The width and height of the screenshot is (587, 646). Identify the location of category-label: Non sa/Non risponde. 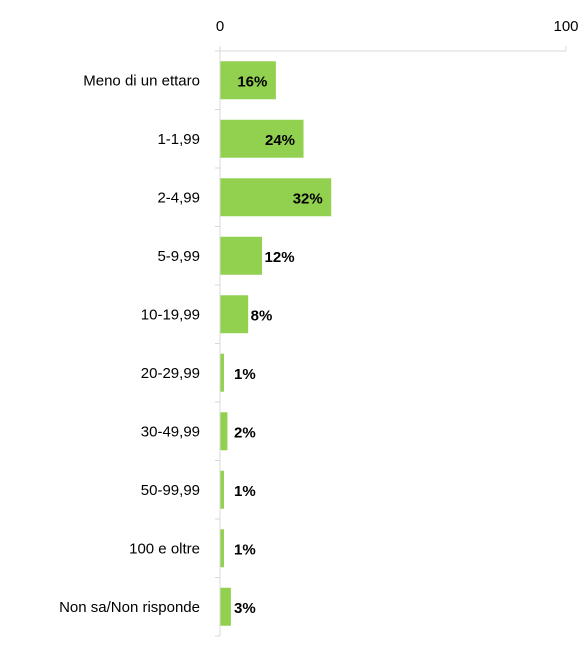
(129, 607).